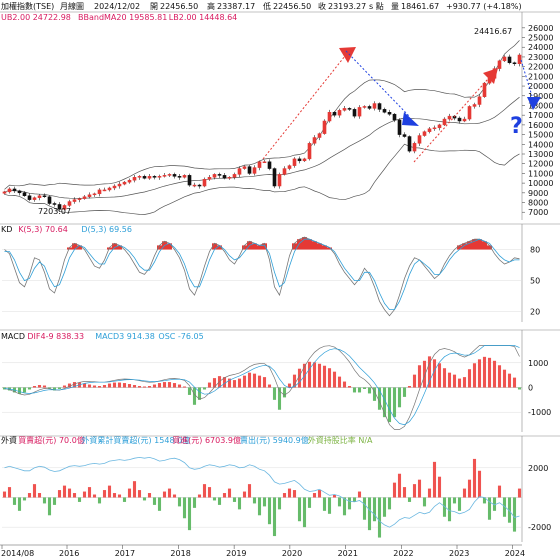 This screenshot has width=560, height=560. Describe the element at coordinates (534, 103) in the screenshot. I see `forecast-arrowhead` at that location.